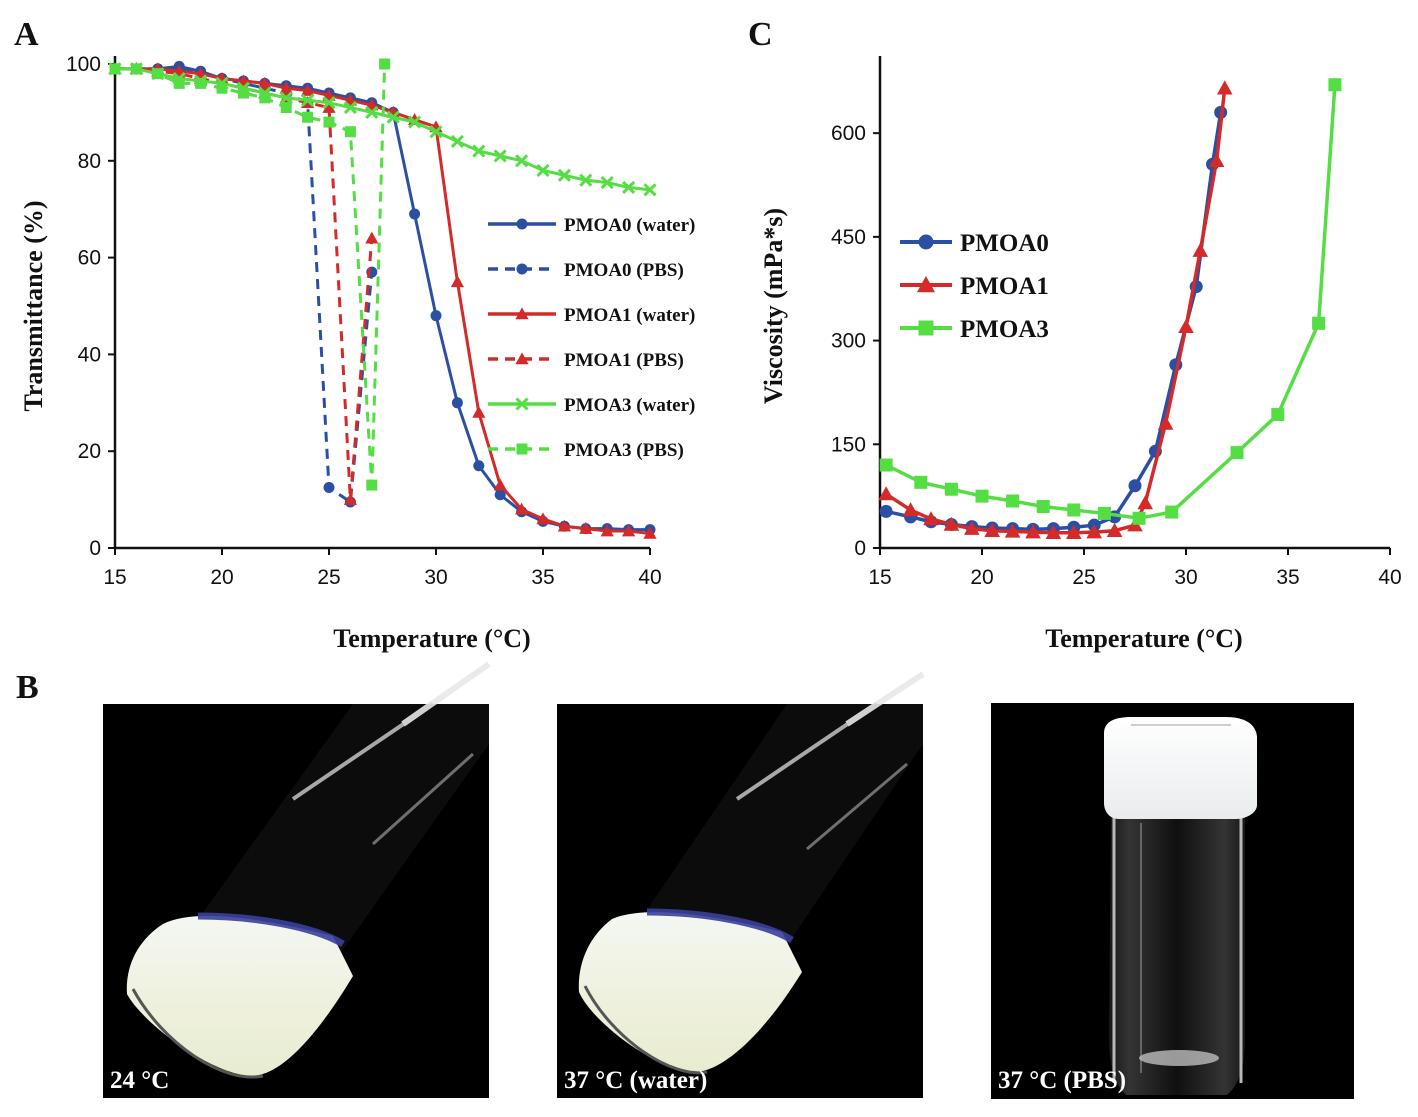 Image resolution: width=1418 pixels, height=1117 pixels. I want to click on transmittance-y-tick-label: 40, so click(89, 354).